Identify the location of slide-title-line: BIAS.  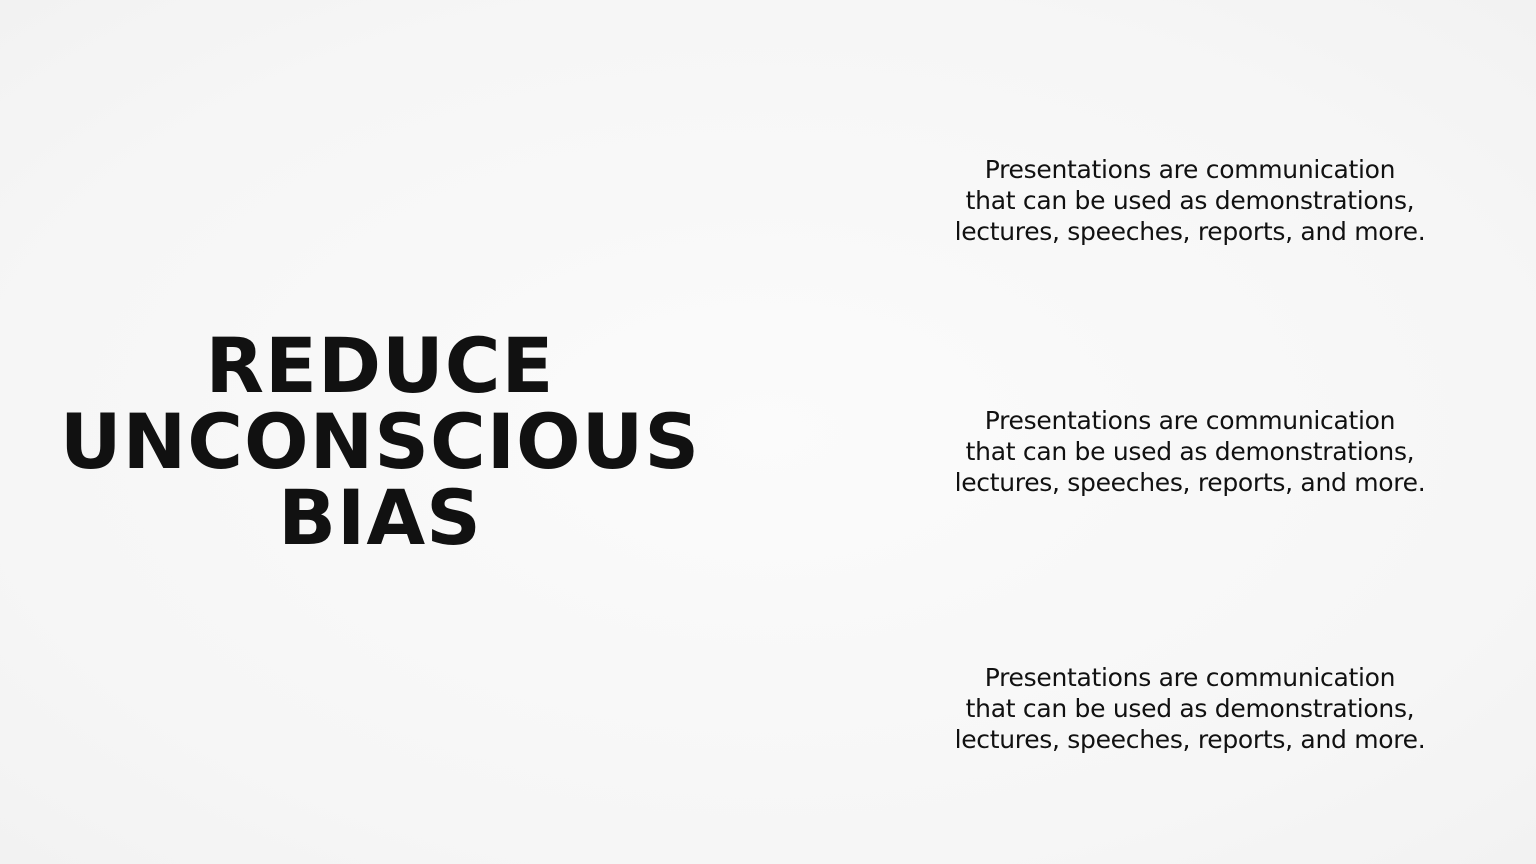
(380, 517).